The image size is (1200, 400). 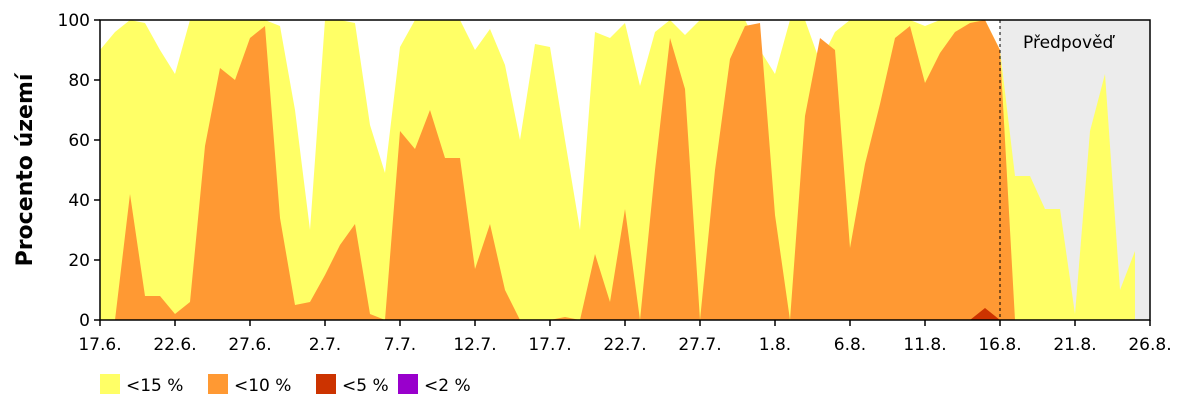 I want to click on x-tick-label: 17.7., so click(x=549, y=345).